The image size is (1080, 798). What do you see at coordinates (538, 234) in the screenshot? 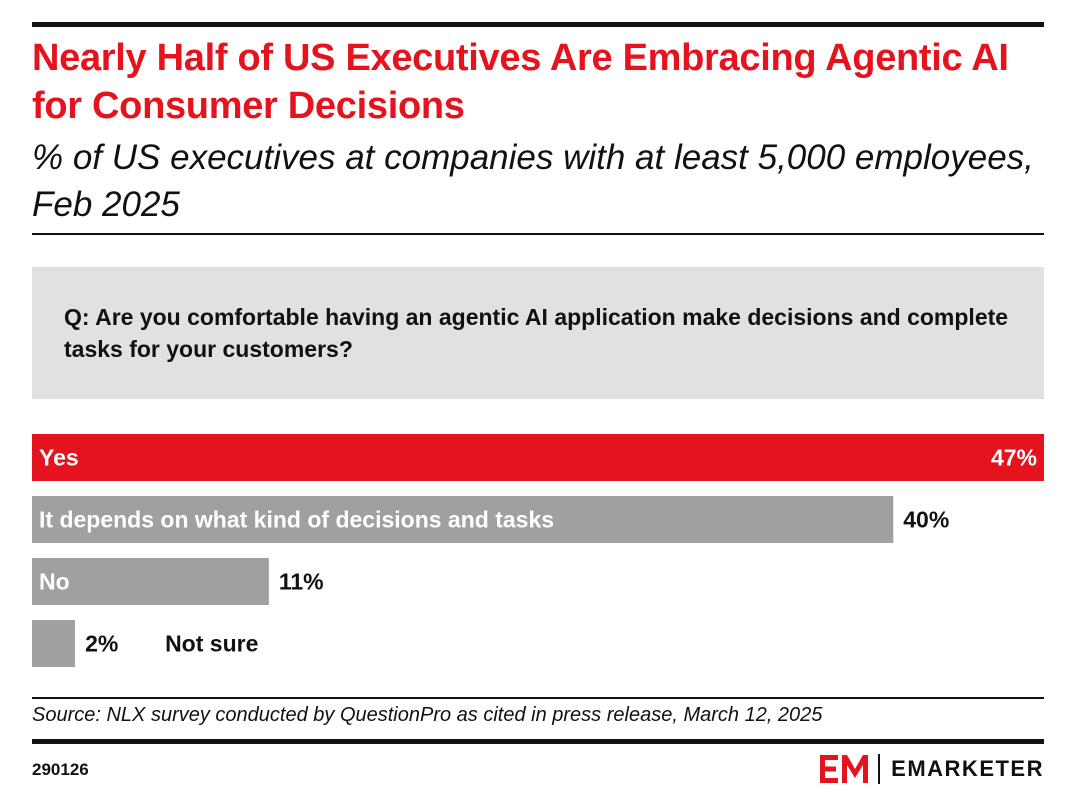
I see `subtitle-rule` at bounding box center [538, 234].